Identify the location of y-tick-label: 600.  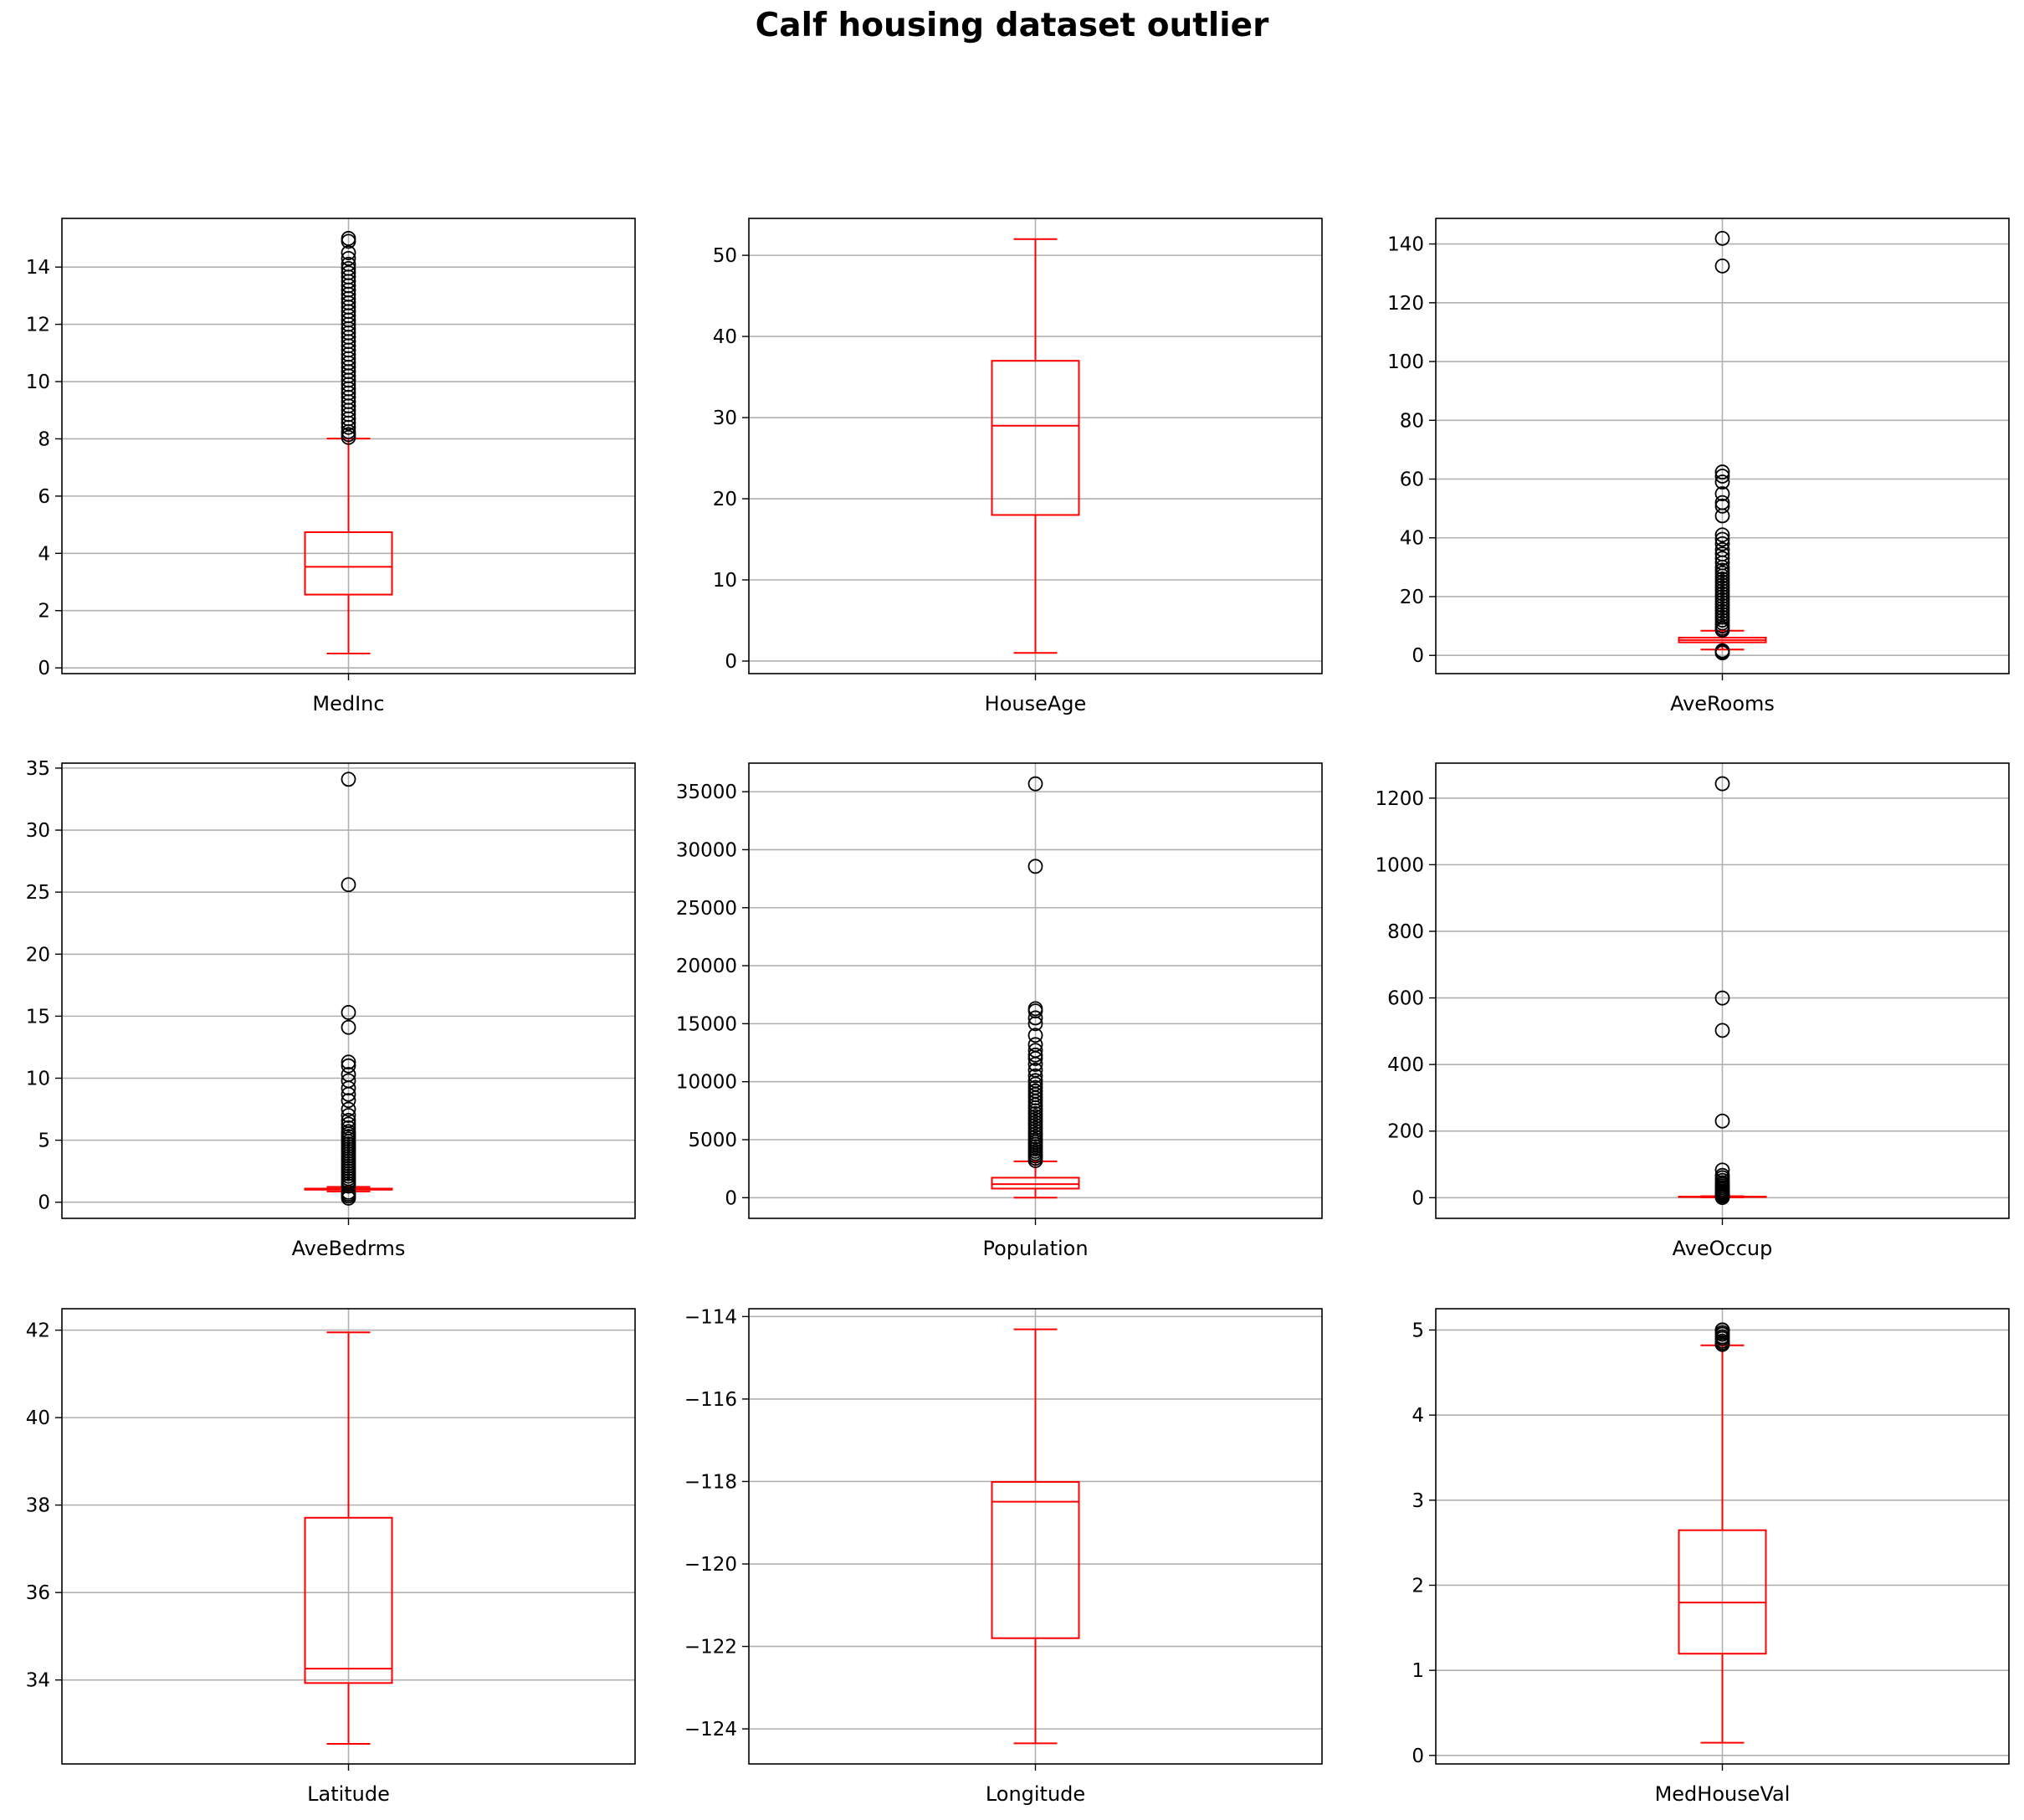
(1405, 999).